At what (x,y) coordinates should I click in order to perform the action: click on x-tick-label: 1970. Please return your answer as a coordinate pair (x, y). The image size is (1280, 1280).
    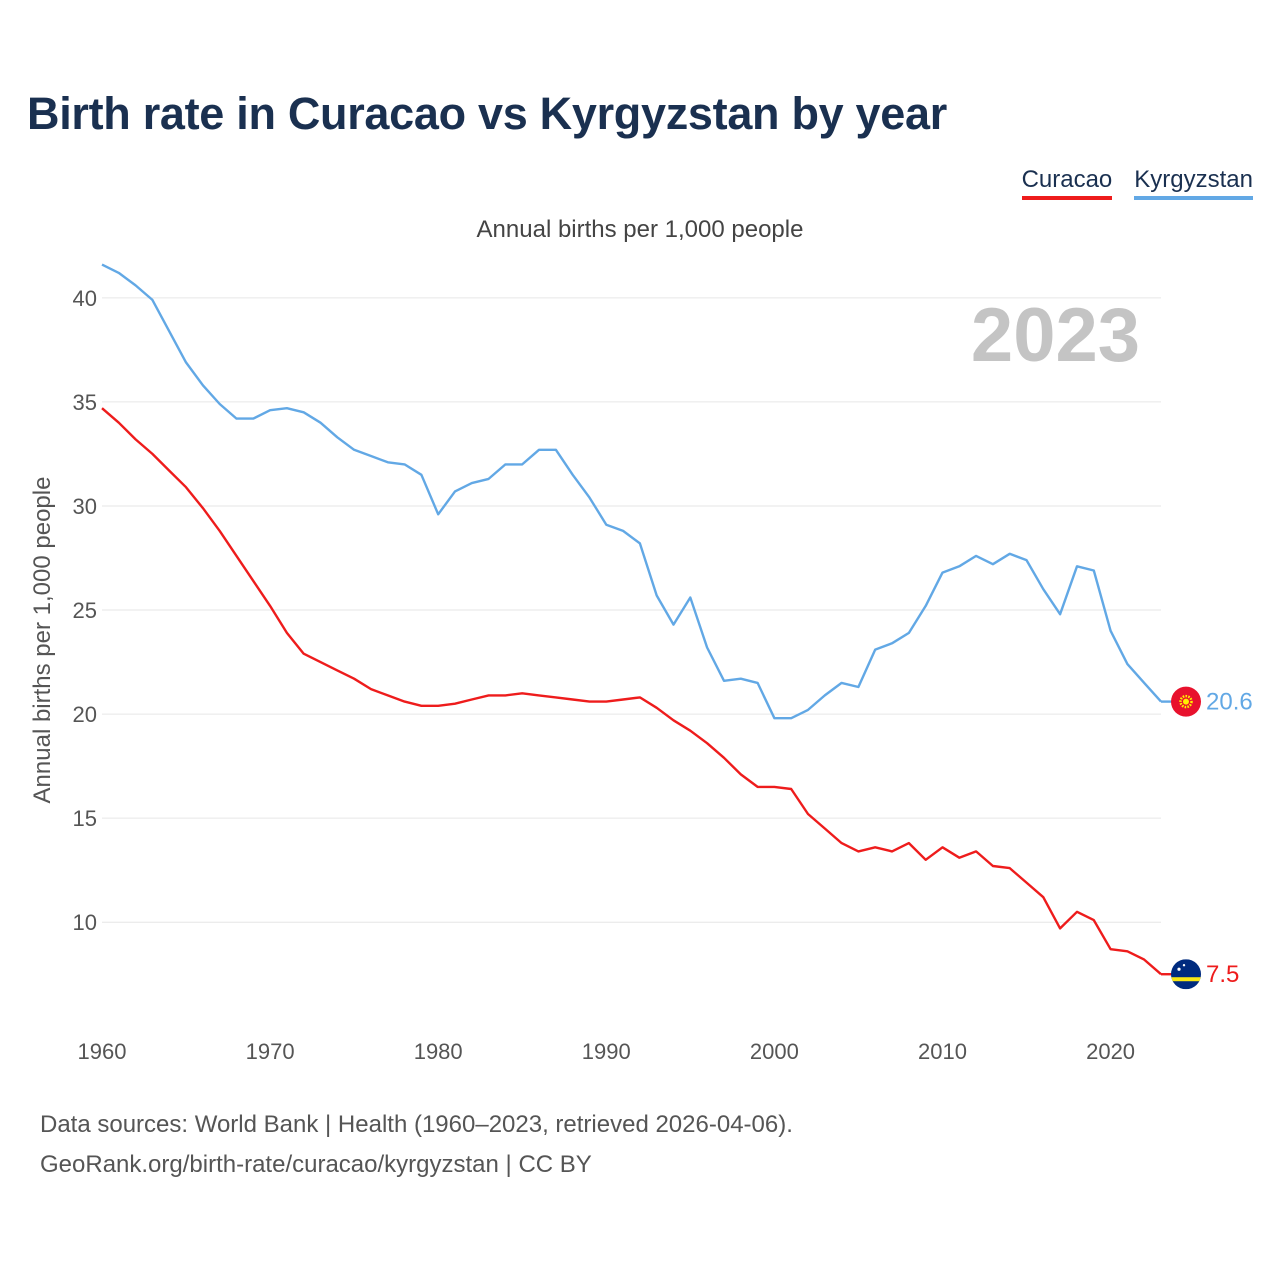
    Looking at the image, I should click on (270, 1051).